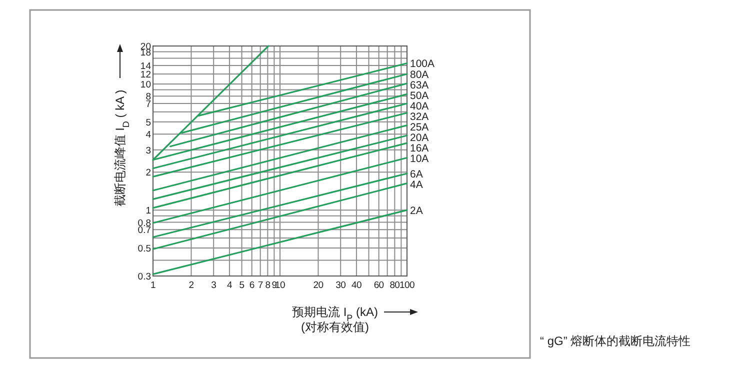 This screenshot has height=372, width=729. I want to click on series-label: 4A, so click(416, 184).